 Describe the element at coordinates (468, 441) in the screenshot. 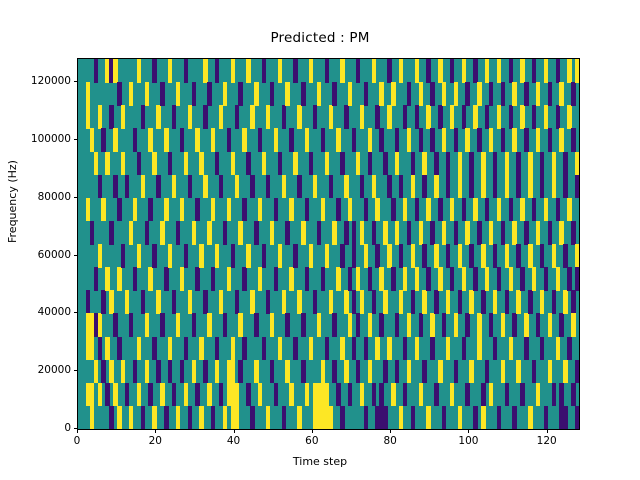

I see `x-tick-label: 100` at that location.